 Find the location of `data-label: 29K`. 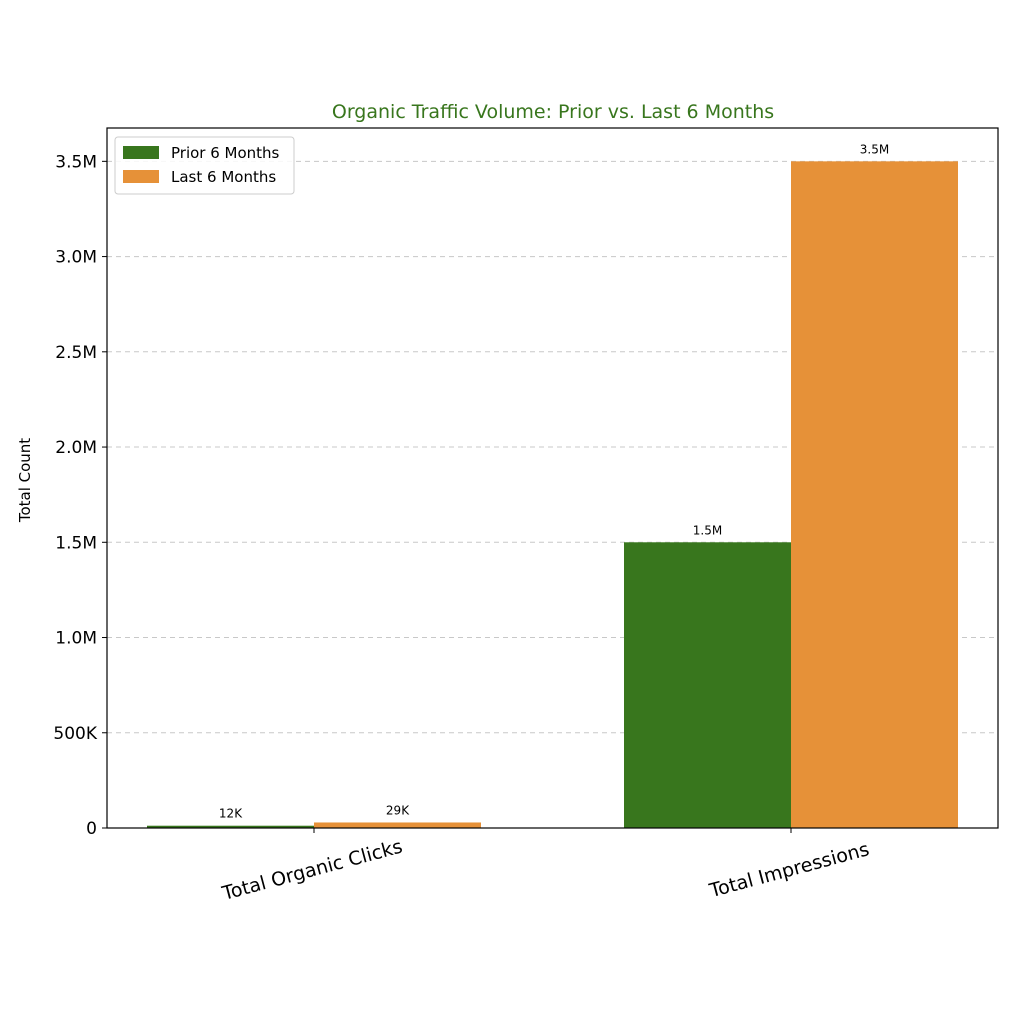

data-label: 29K is located at coordinates (398, 810).